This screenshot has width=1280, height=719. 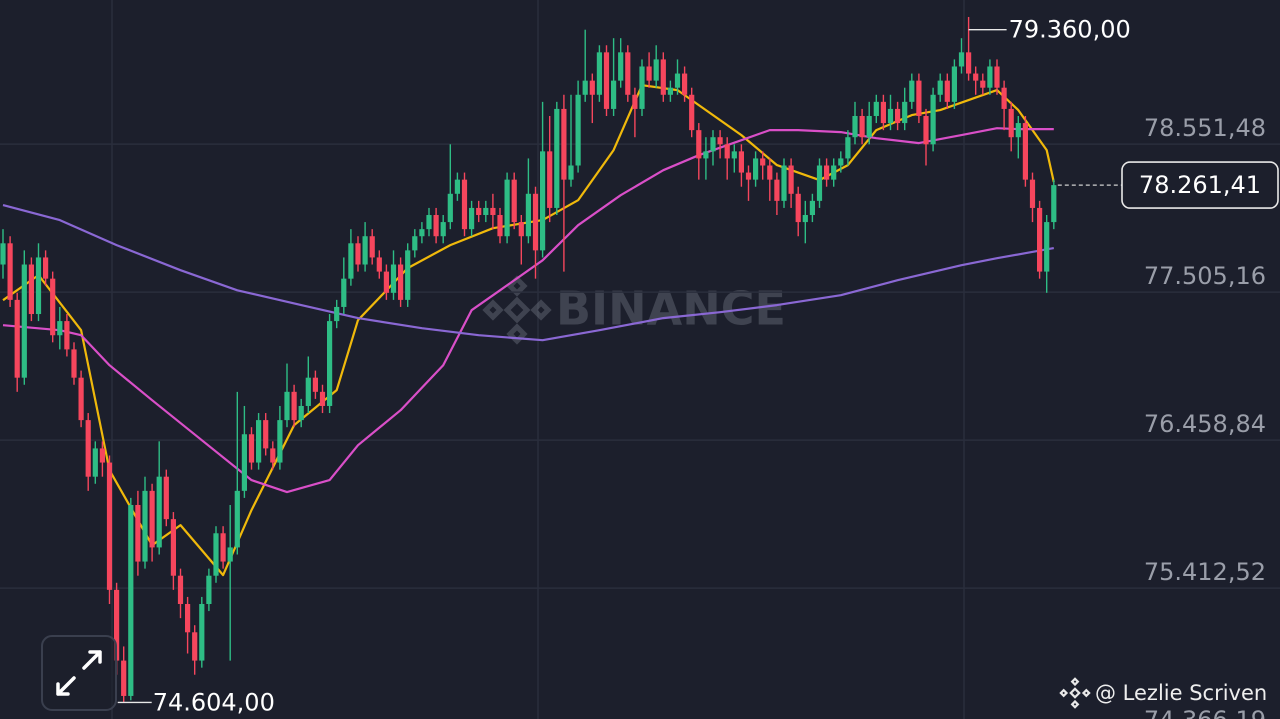 I want to click on watermark: BINANCE, so click(x=634, y=310).